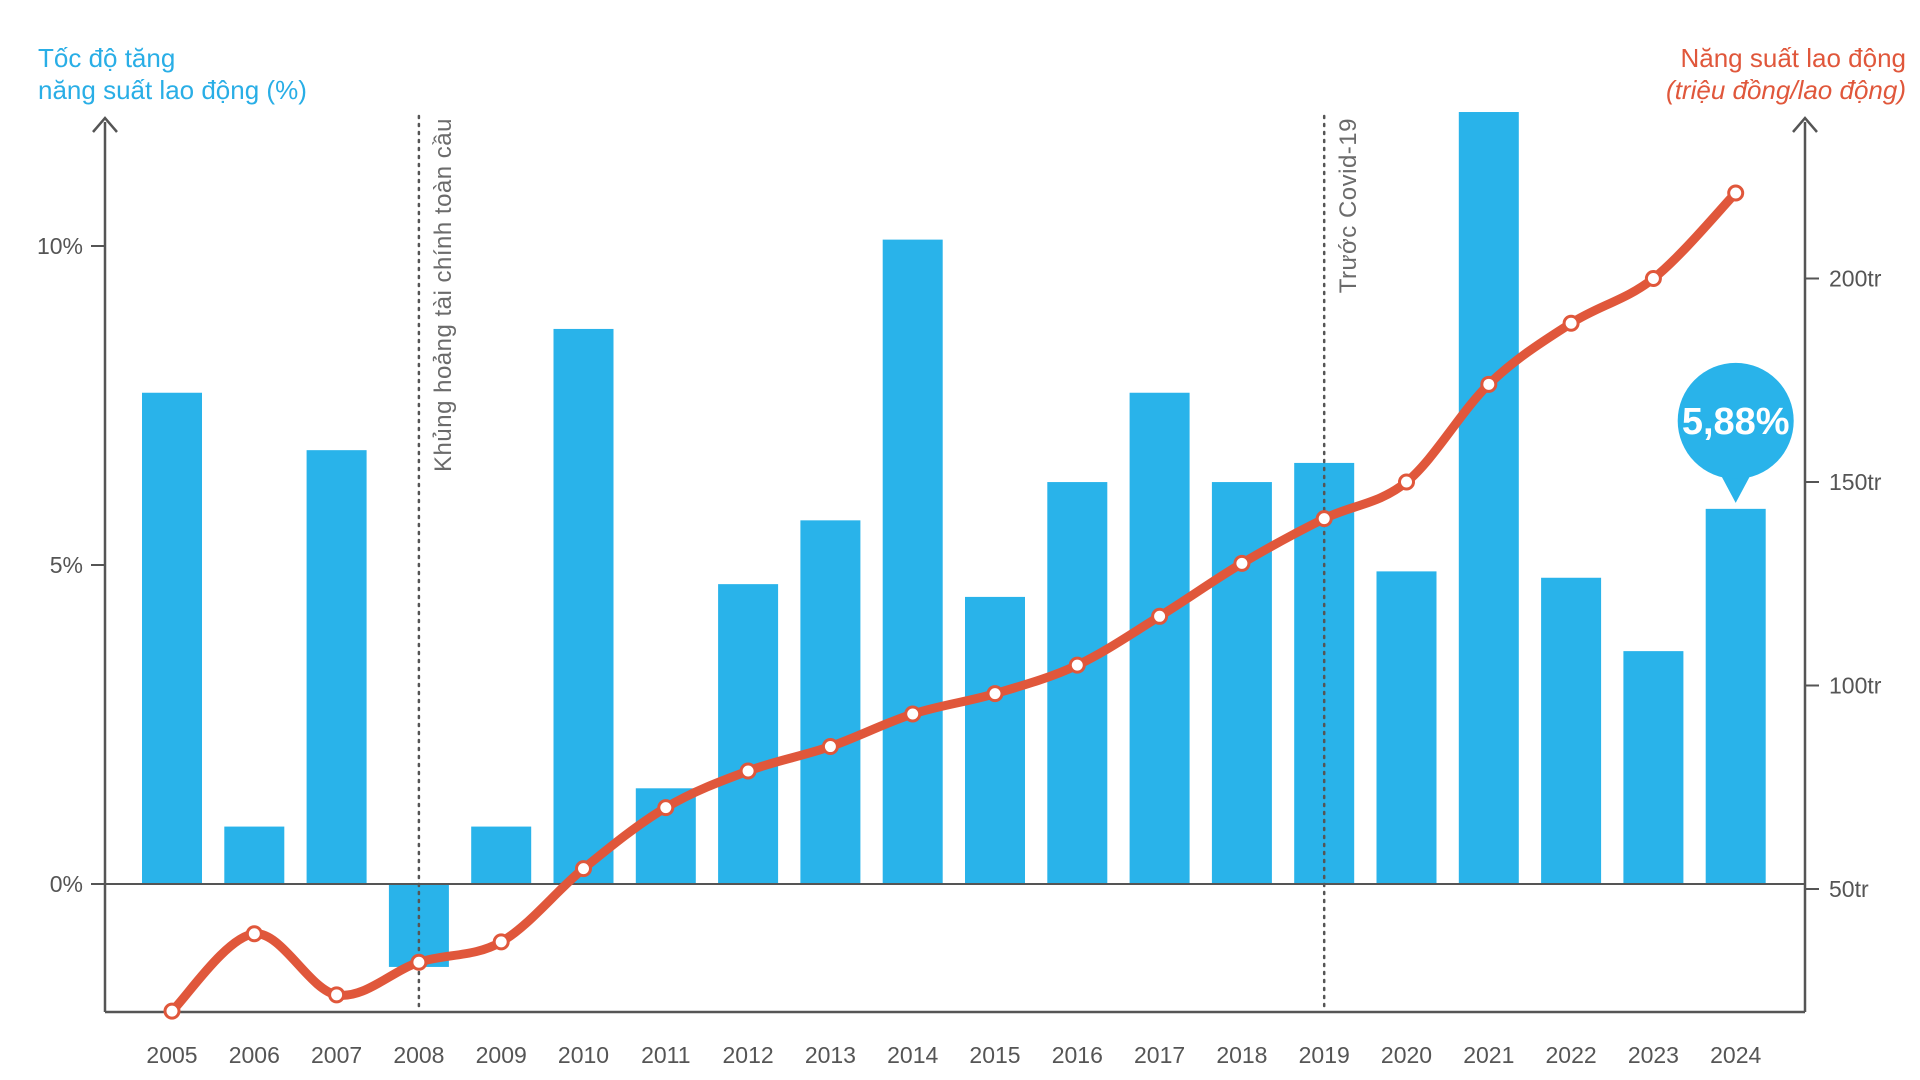 This screenshot has width=1920, height=1080. Describe the element at coordinates (1735, 696) in the screenshot. I see `bar-2024` at that location.